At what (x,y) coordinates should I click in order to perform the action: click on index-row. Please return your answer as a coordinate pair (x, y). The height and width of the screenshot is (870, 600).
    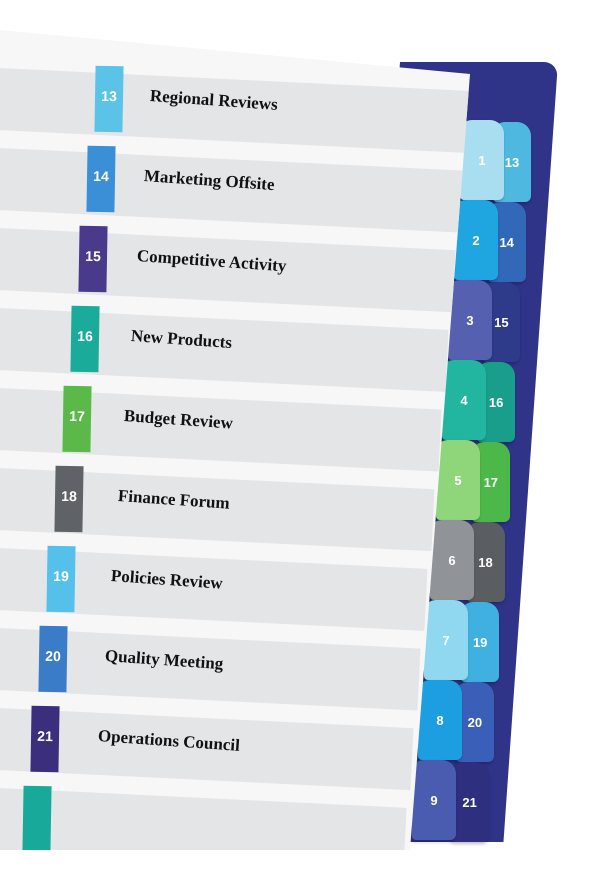
    Looking at the image, I should click on (203, 819).